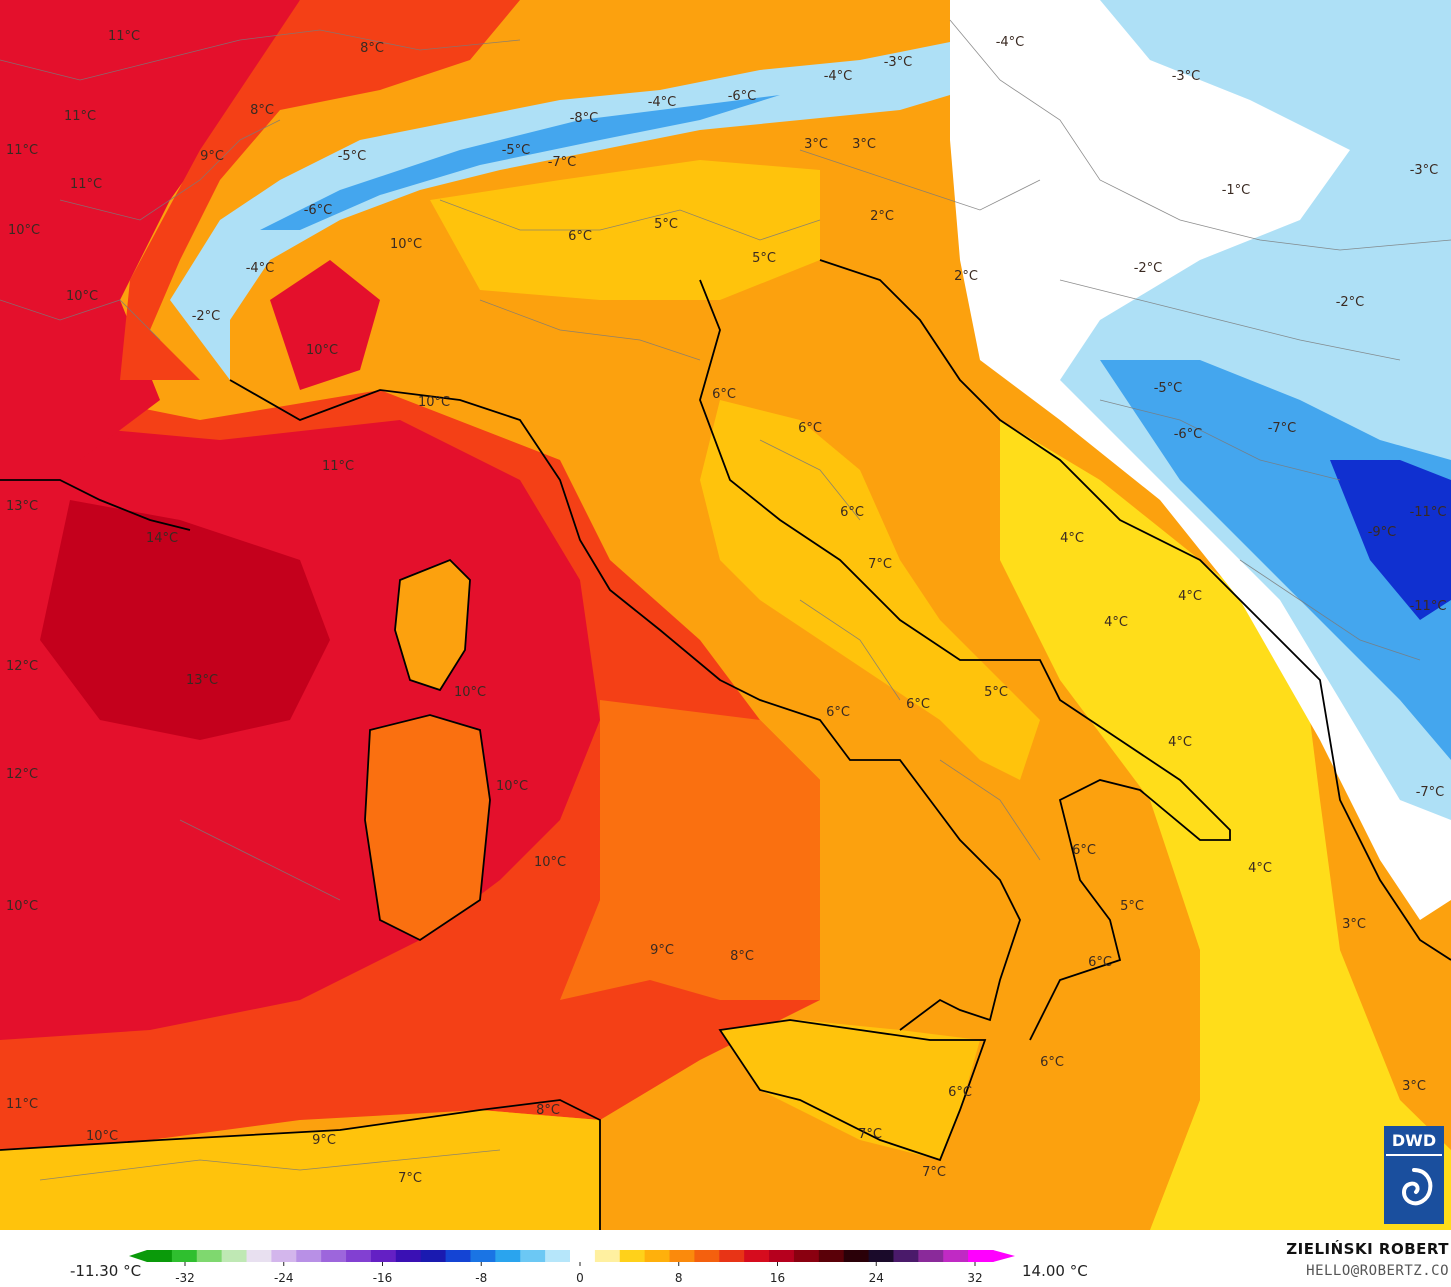 The width and height of the screenshot is (1451, 1287). What do you see at coordinates (284, 1278) in the screenshot?
I see `colorbar-tick-label: -24` at bounding box center [284, 1278].